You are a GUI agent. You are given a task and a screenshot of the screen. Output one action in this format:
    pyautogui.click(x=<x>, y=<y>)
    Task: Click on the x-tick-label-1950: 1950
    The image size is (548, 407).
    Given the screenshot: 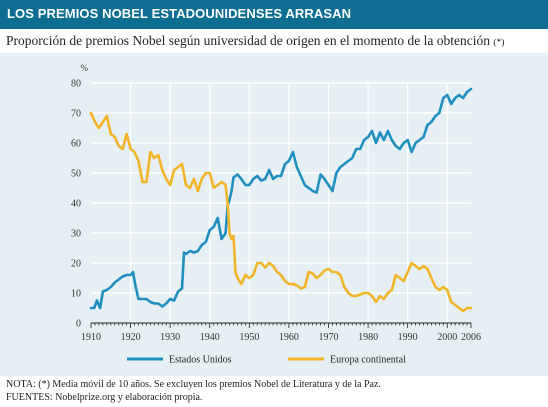 What is the action you would take?
    pyautogui.click(x=249, y=337)
    